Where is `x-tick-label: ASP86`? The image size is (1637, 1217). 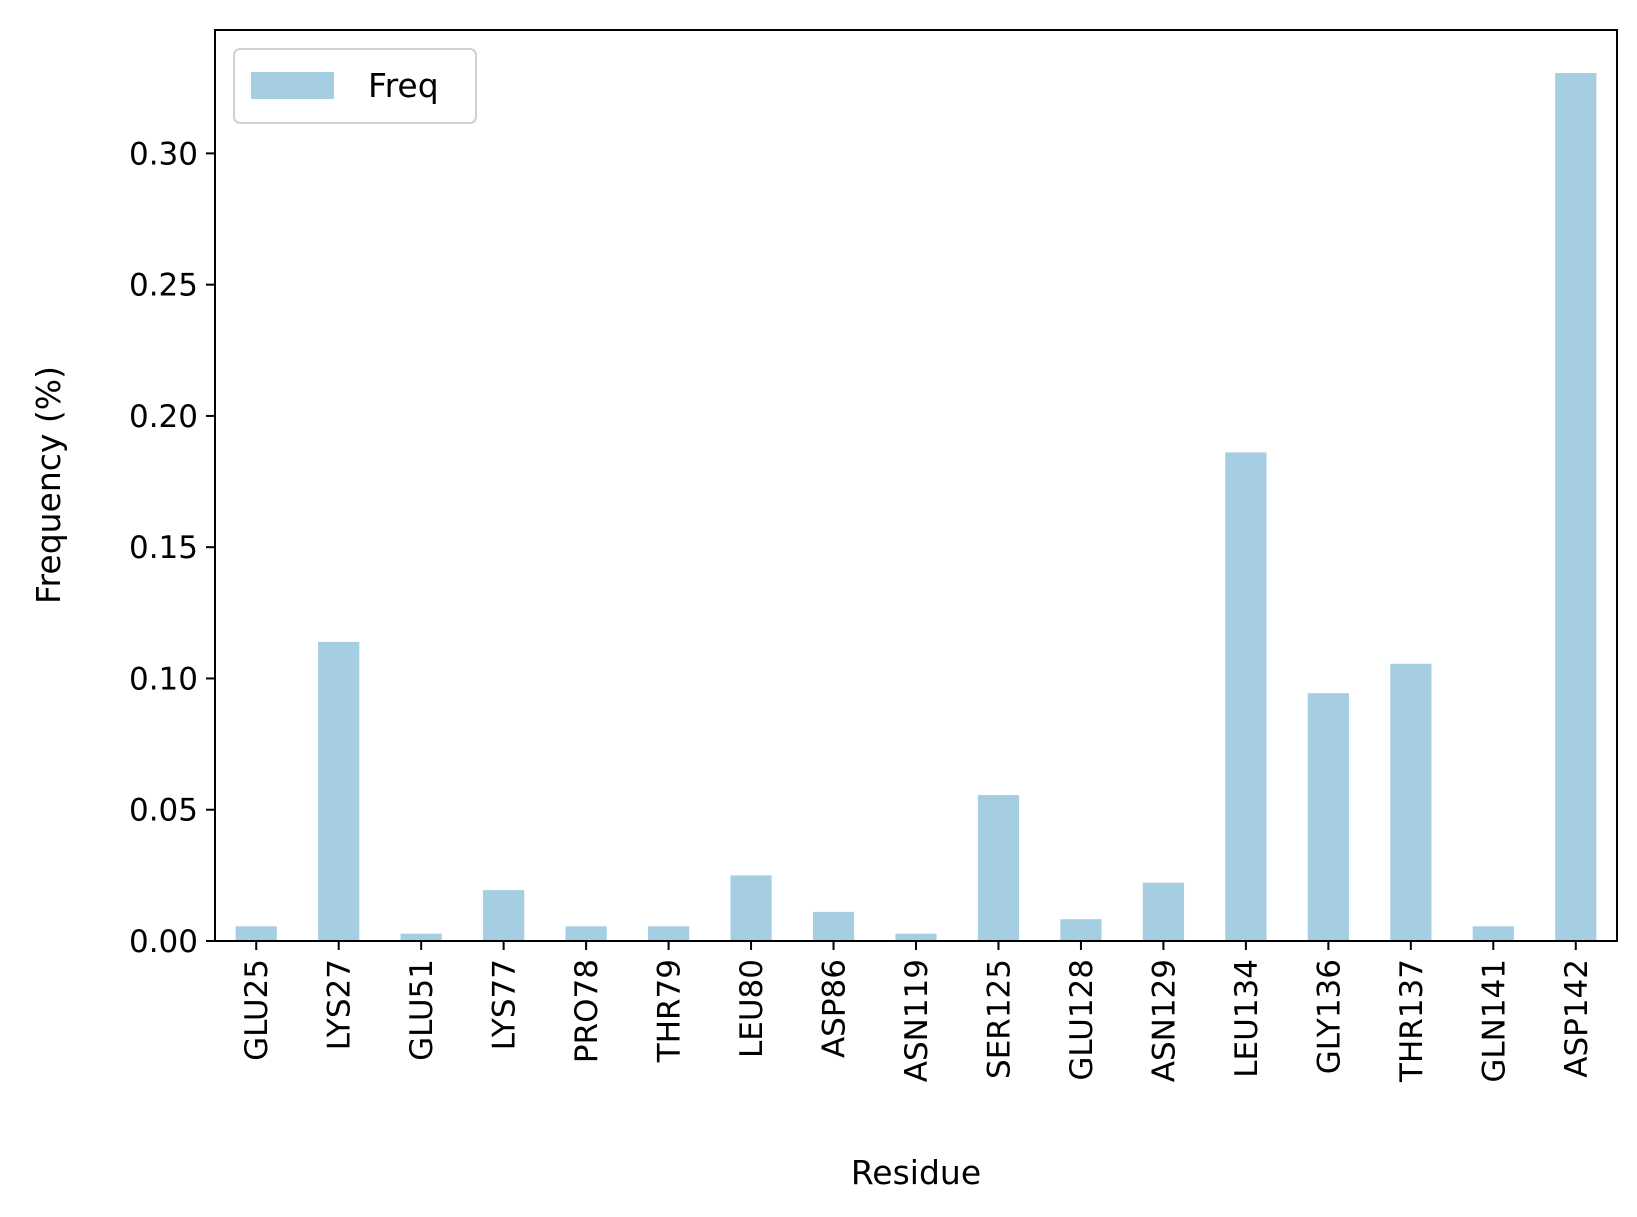 x-tick-label: ASP86 is located at coordinates (835, 1008).